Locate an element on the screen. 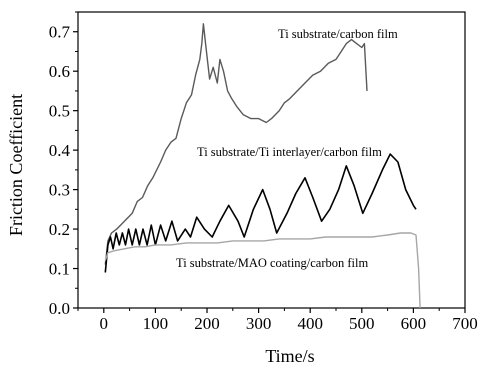 Image resolution: width=503 pixels, height=367 pixels. y-tick-label-0: 0.0 is located at coordinates (59, 308).